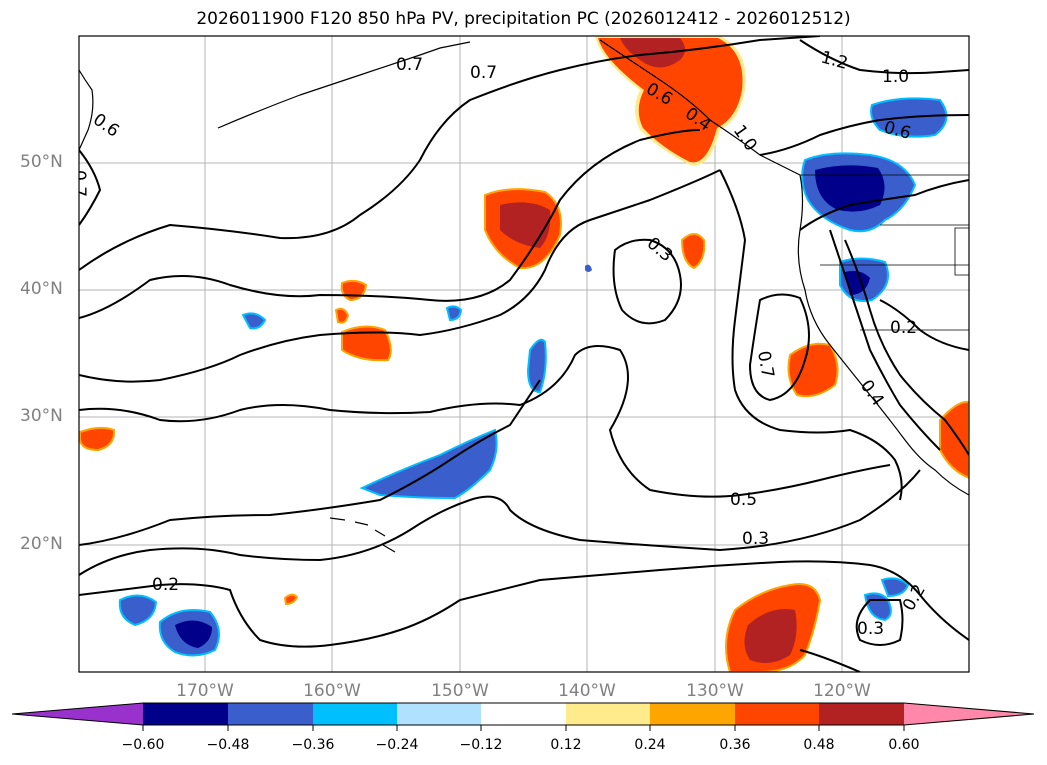 The image size is (1047, 765). I want to click on colorbar-tick-label: 0.24, so click(650, 745).